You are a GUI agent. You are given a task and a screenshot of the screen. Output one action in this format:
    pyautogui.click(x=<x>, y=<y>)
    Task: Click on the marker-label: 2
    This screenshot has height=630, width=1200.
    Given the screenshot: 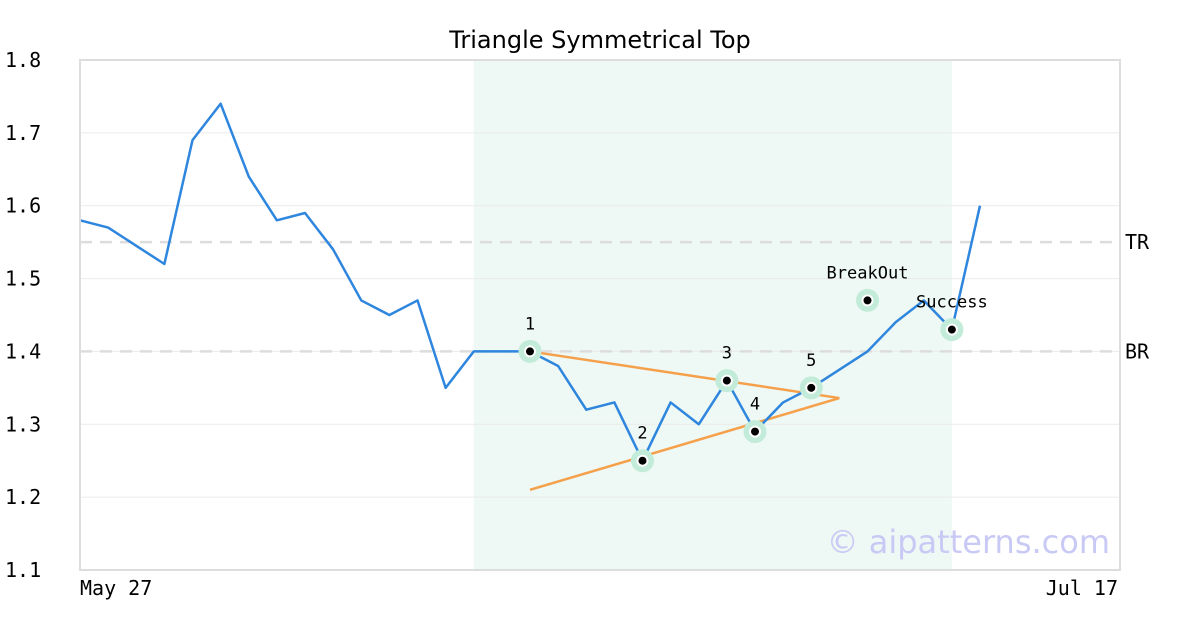 What is the action you would take?
    pyautogui.click(x=642, y=434)
    